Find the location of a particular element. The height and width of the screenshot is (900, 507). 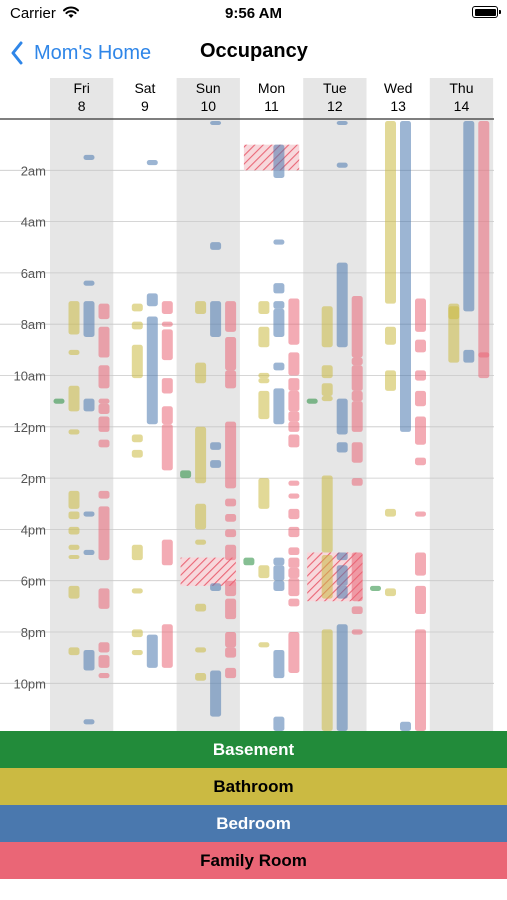

day-header-date: 11 is located at coordinates (271, 106).